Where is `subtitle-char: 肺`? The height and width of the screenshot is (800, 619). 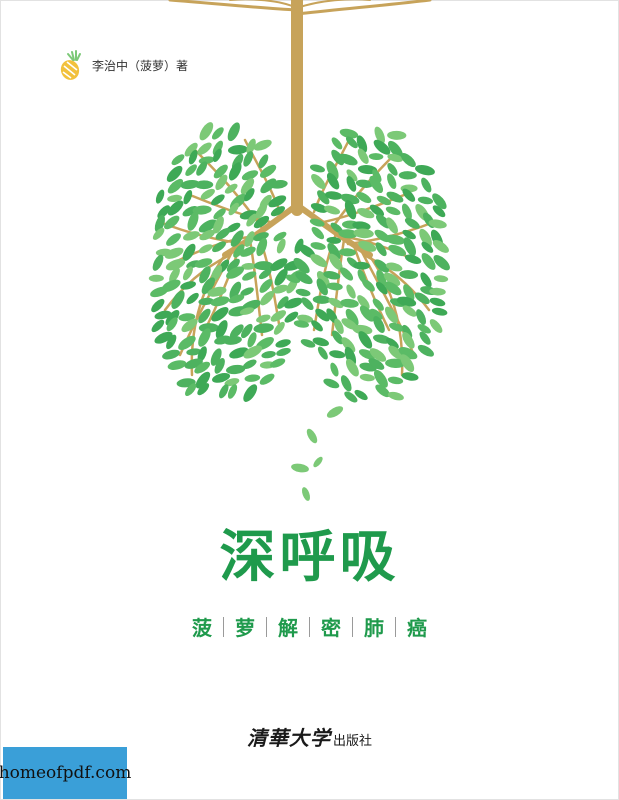
subtitle-char: 肺 is located at coordinates (374, 626).